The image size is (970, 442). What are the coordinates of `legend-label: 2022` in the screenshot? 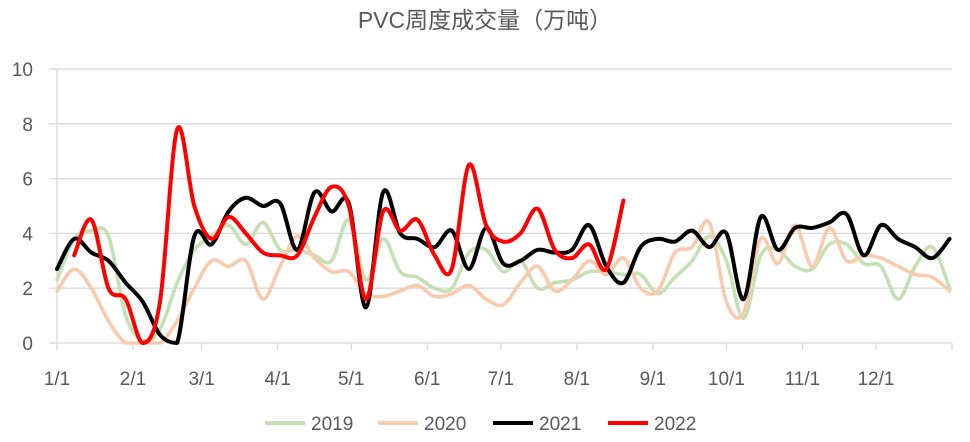 It's located at (675, 424).